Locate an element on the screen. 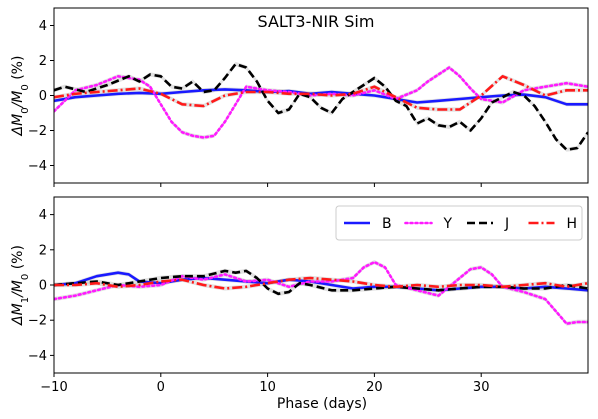 The height and width of the screenshot is (419, 598). x-tick-label: 20 is located at coordinates (374, 387).